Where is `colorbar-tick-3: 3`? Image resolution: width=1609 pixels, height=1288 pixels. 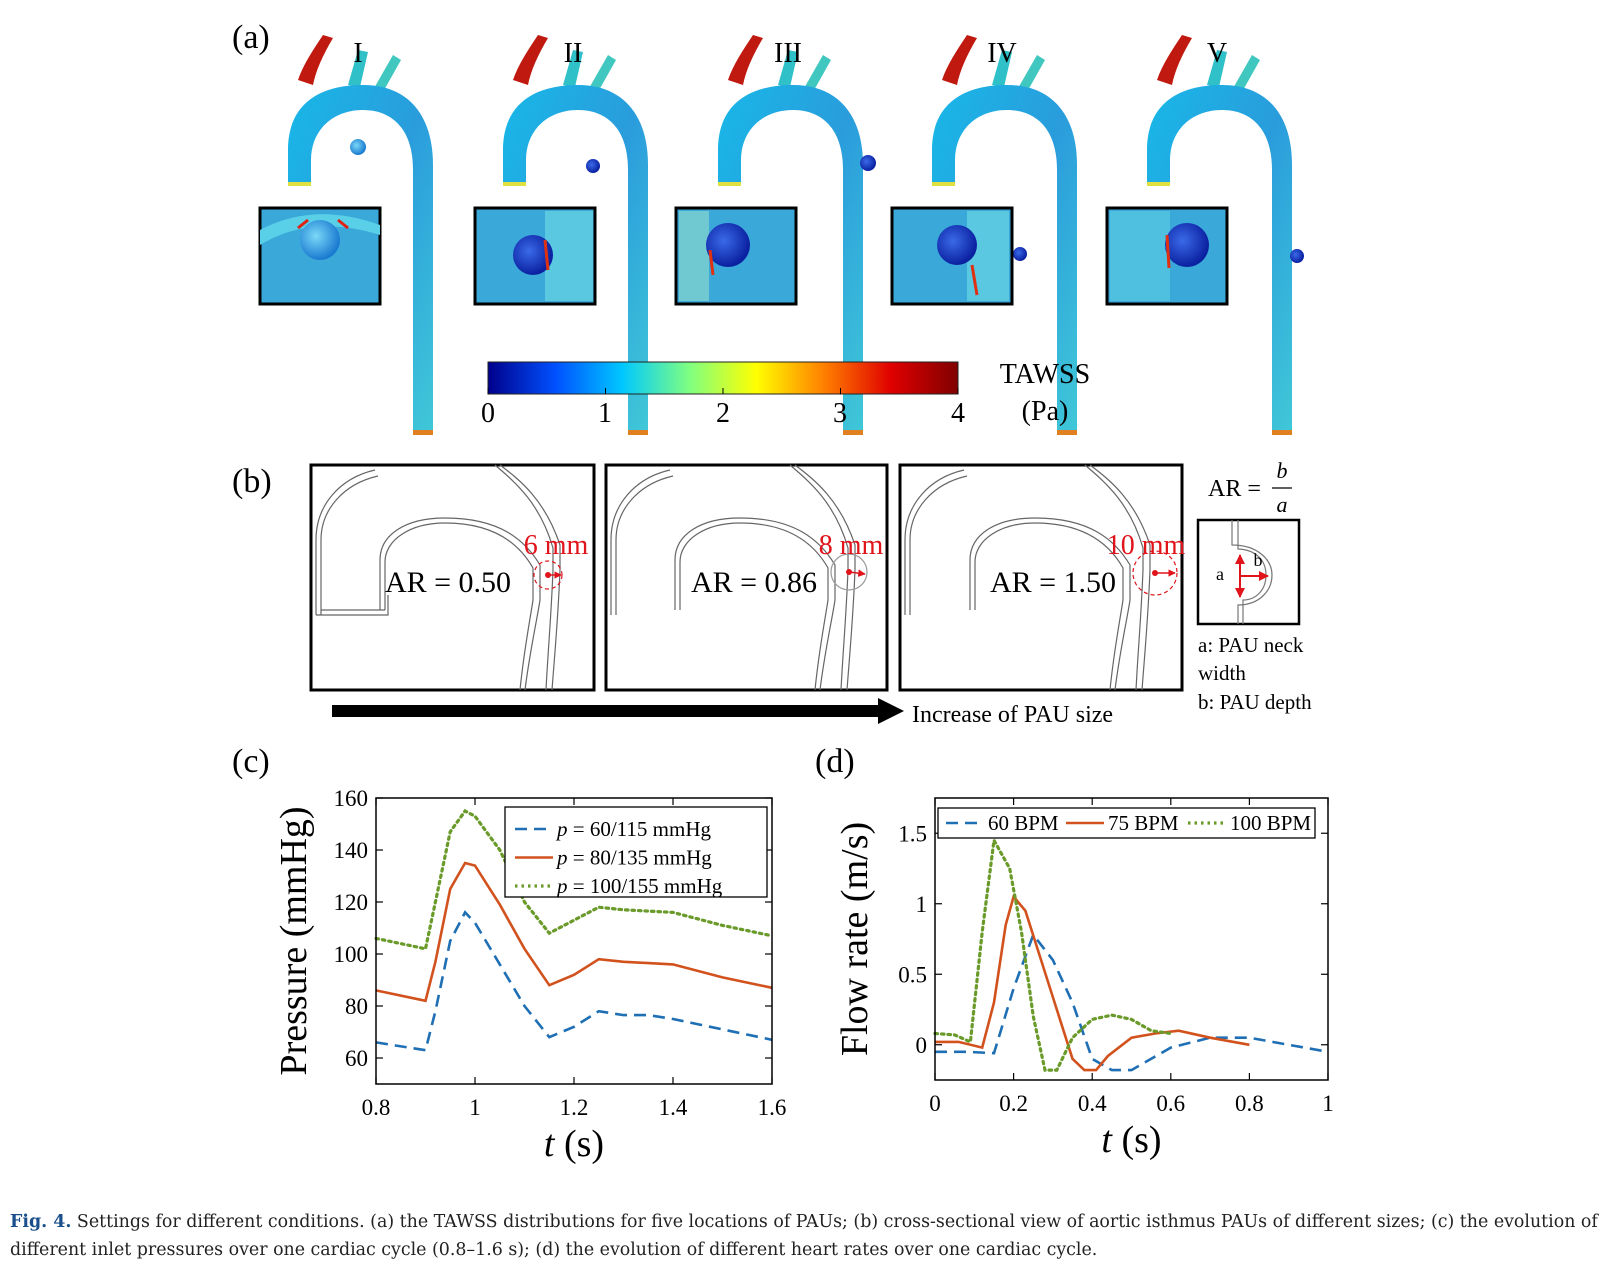 colorbar-tick-3: 3 is located at coordinates (840, 413).